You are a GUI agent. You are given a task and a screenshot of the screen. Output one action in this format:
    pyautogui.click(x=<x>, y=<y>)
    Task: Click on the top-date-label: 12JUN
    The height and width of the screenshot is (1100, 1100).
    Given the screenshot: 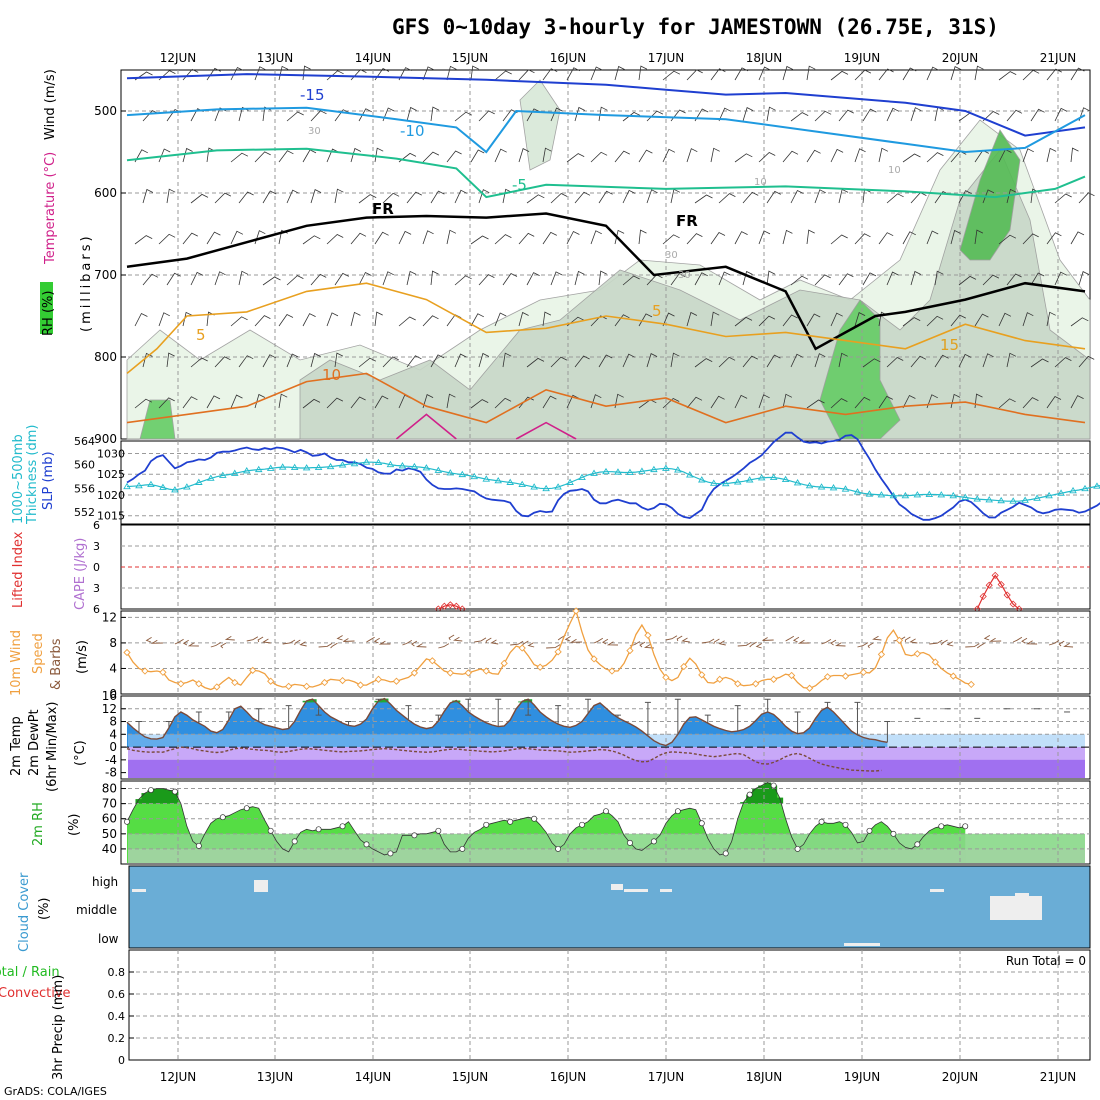 What is the action you would take?
    pyautogui.click(x=178, y=58)
    